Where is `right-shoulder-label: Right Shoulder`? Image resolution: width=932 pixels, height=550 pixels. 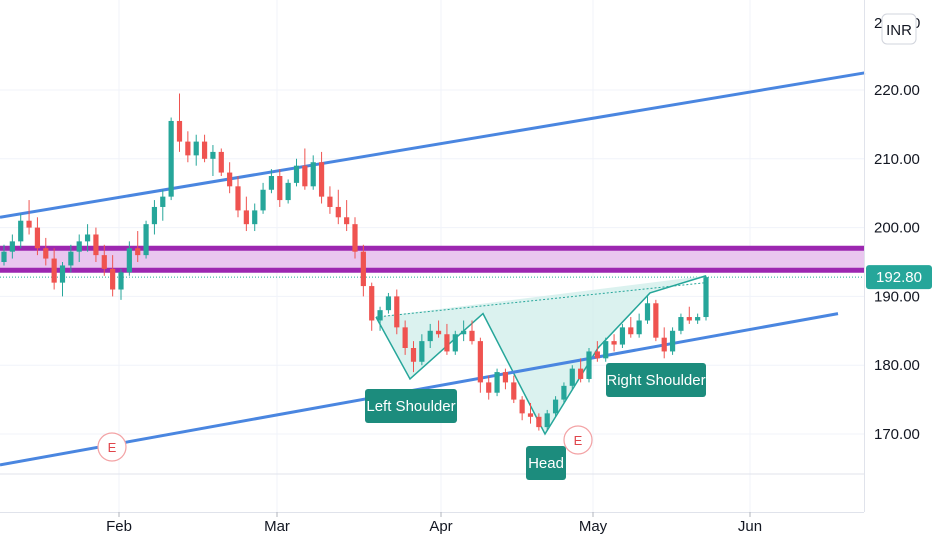 right-shoulder-label: Right Shoulder is located at coordinates (656, 380).